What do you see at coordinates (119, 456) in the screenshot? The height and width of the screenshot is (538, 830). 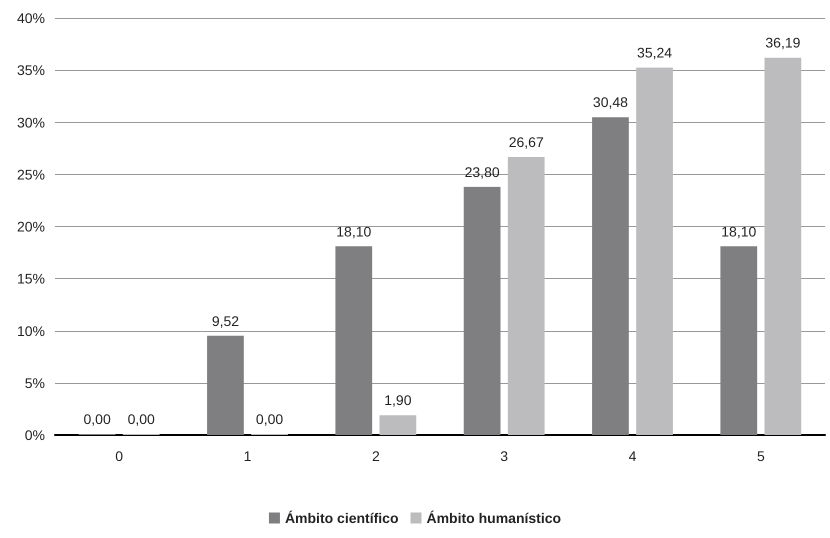 I see `x-tick-label: 0` at bounding box center [119, 456].